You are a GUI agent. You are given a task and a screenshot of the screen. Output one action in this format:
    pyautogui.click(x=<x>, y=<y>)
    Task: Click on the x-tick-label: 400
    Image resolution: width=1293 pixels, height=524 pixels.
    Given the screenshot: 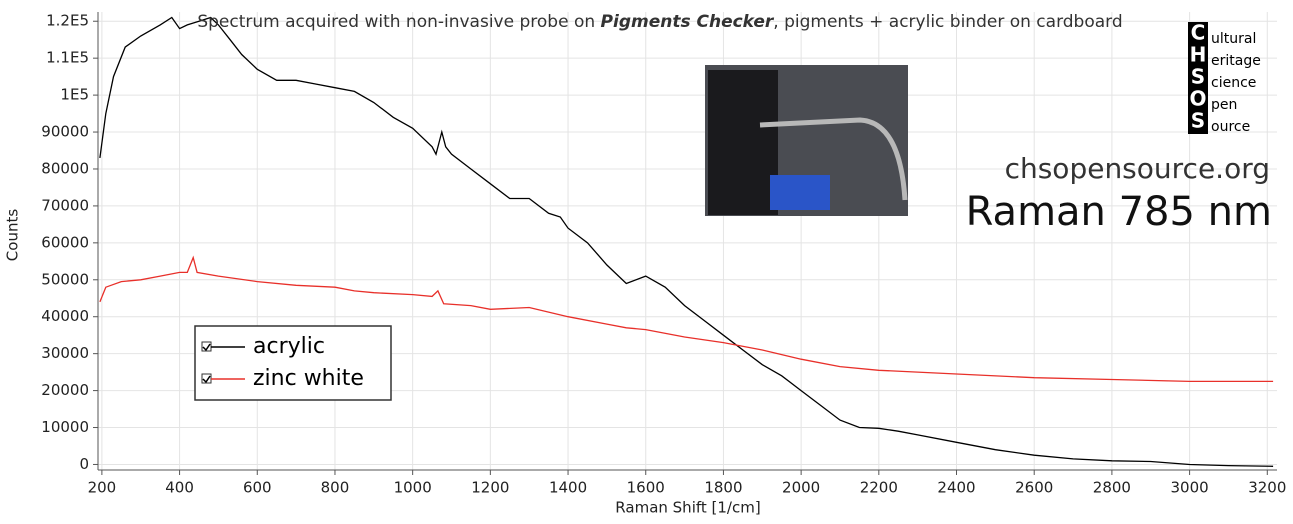 What is the action you would take?
    pyautogui.click(x=179, y=488)
    